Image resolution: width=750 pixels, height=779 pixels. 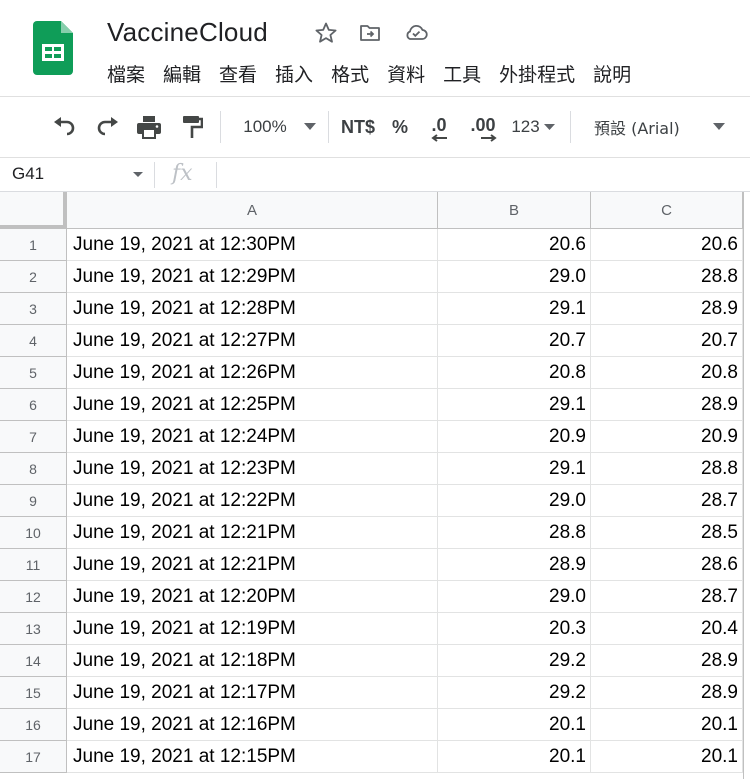 I want to click on cell-timestamp: June 19, 2021 at 12:19PM, so click(x=252, y=629).